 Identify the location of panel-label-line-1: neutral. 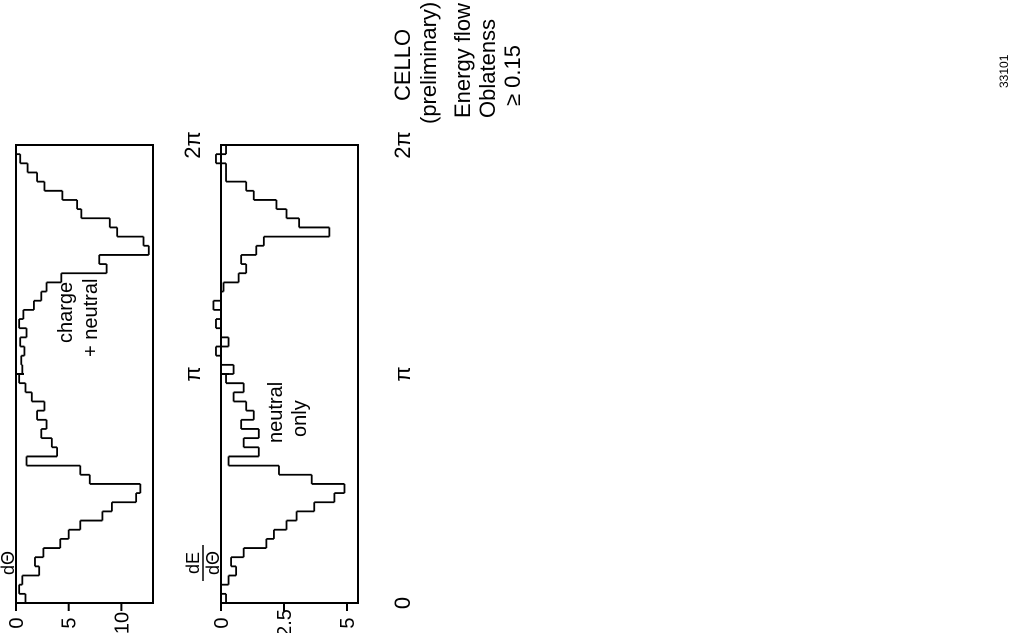
(276, 412).